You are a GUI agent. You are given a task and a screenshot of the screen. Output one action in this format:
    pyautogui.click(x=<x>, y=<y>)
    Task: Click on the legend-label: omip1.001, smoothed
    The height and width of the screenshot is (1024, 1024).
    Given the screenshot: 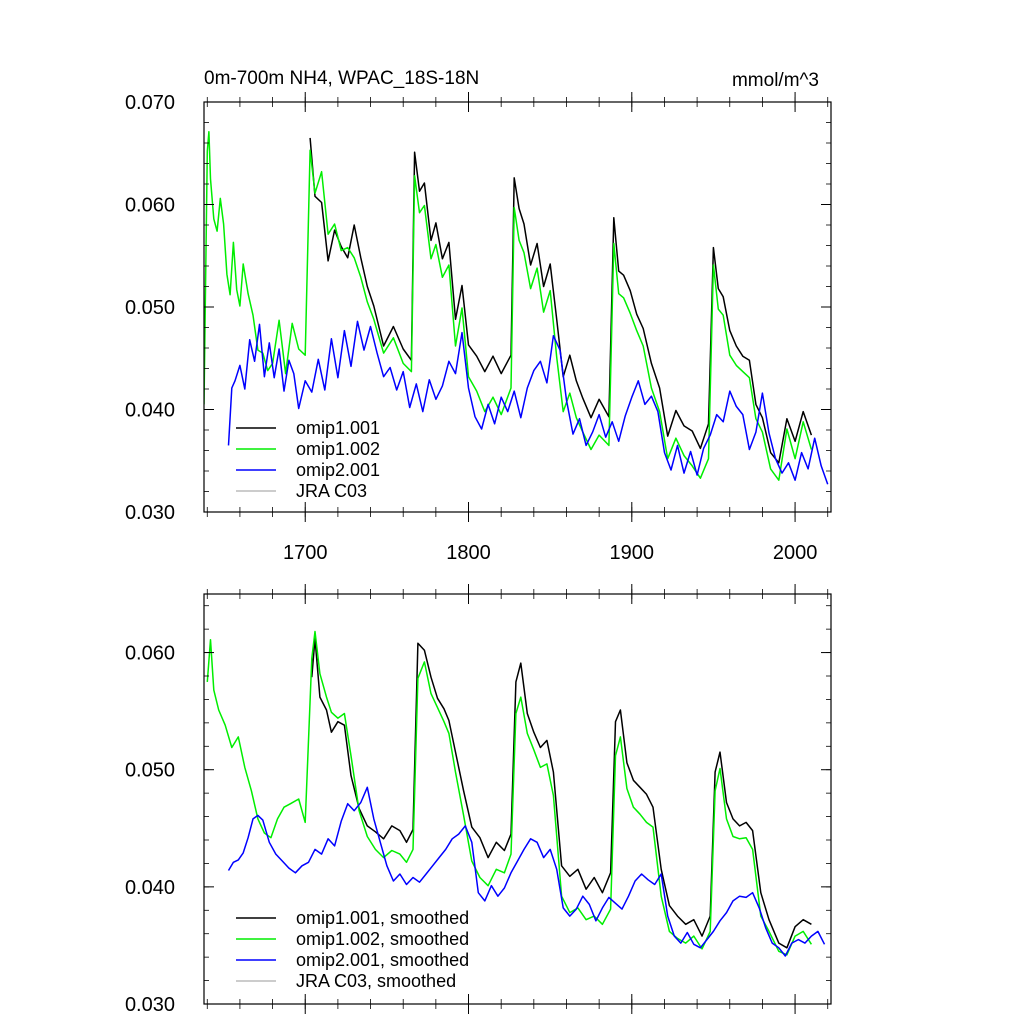 What is the action you would take?
    pyautogui.click(x=382, y=918)
    